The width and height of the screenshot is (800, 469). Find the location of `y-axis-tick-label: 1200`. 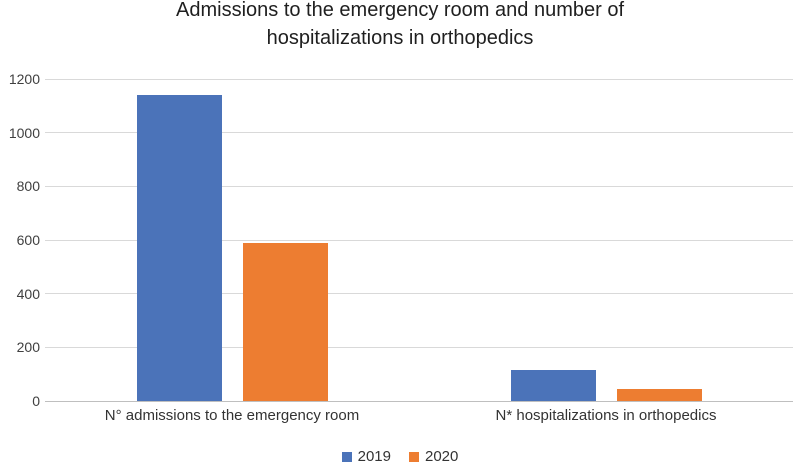

y-axis-tick-label: 1200 is located at coordinates (24, 79).